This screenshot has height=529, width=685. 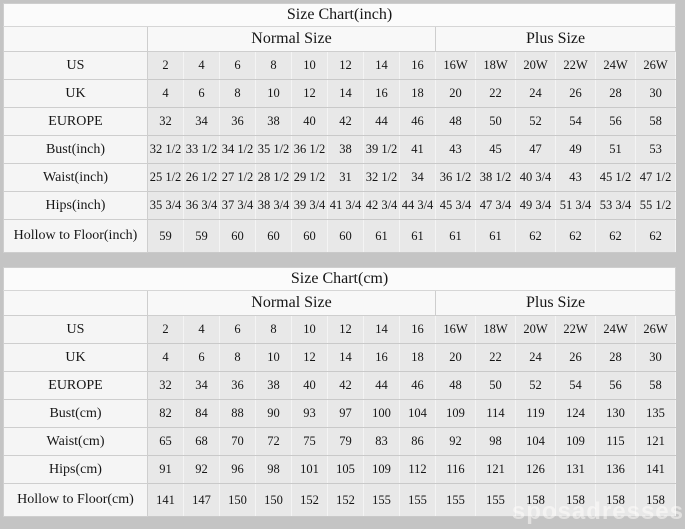 What do you see at coordinates (75, 149) in the screenshot?
I see `row-label: Bust(inch)` at bounding box center [75, 149].